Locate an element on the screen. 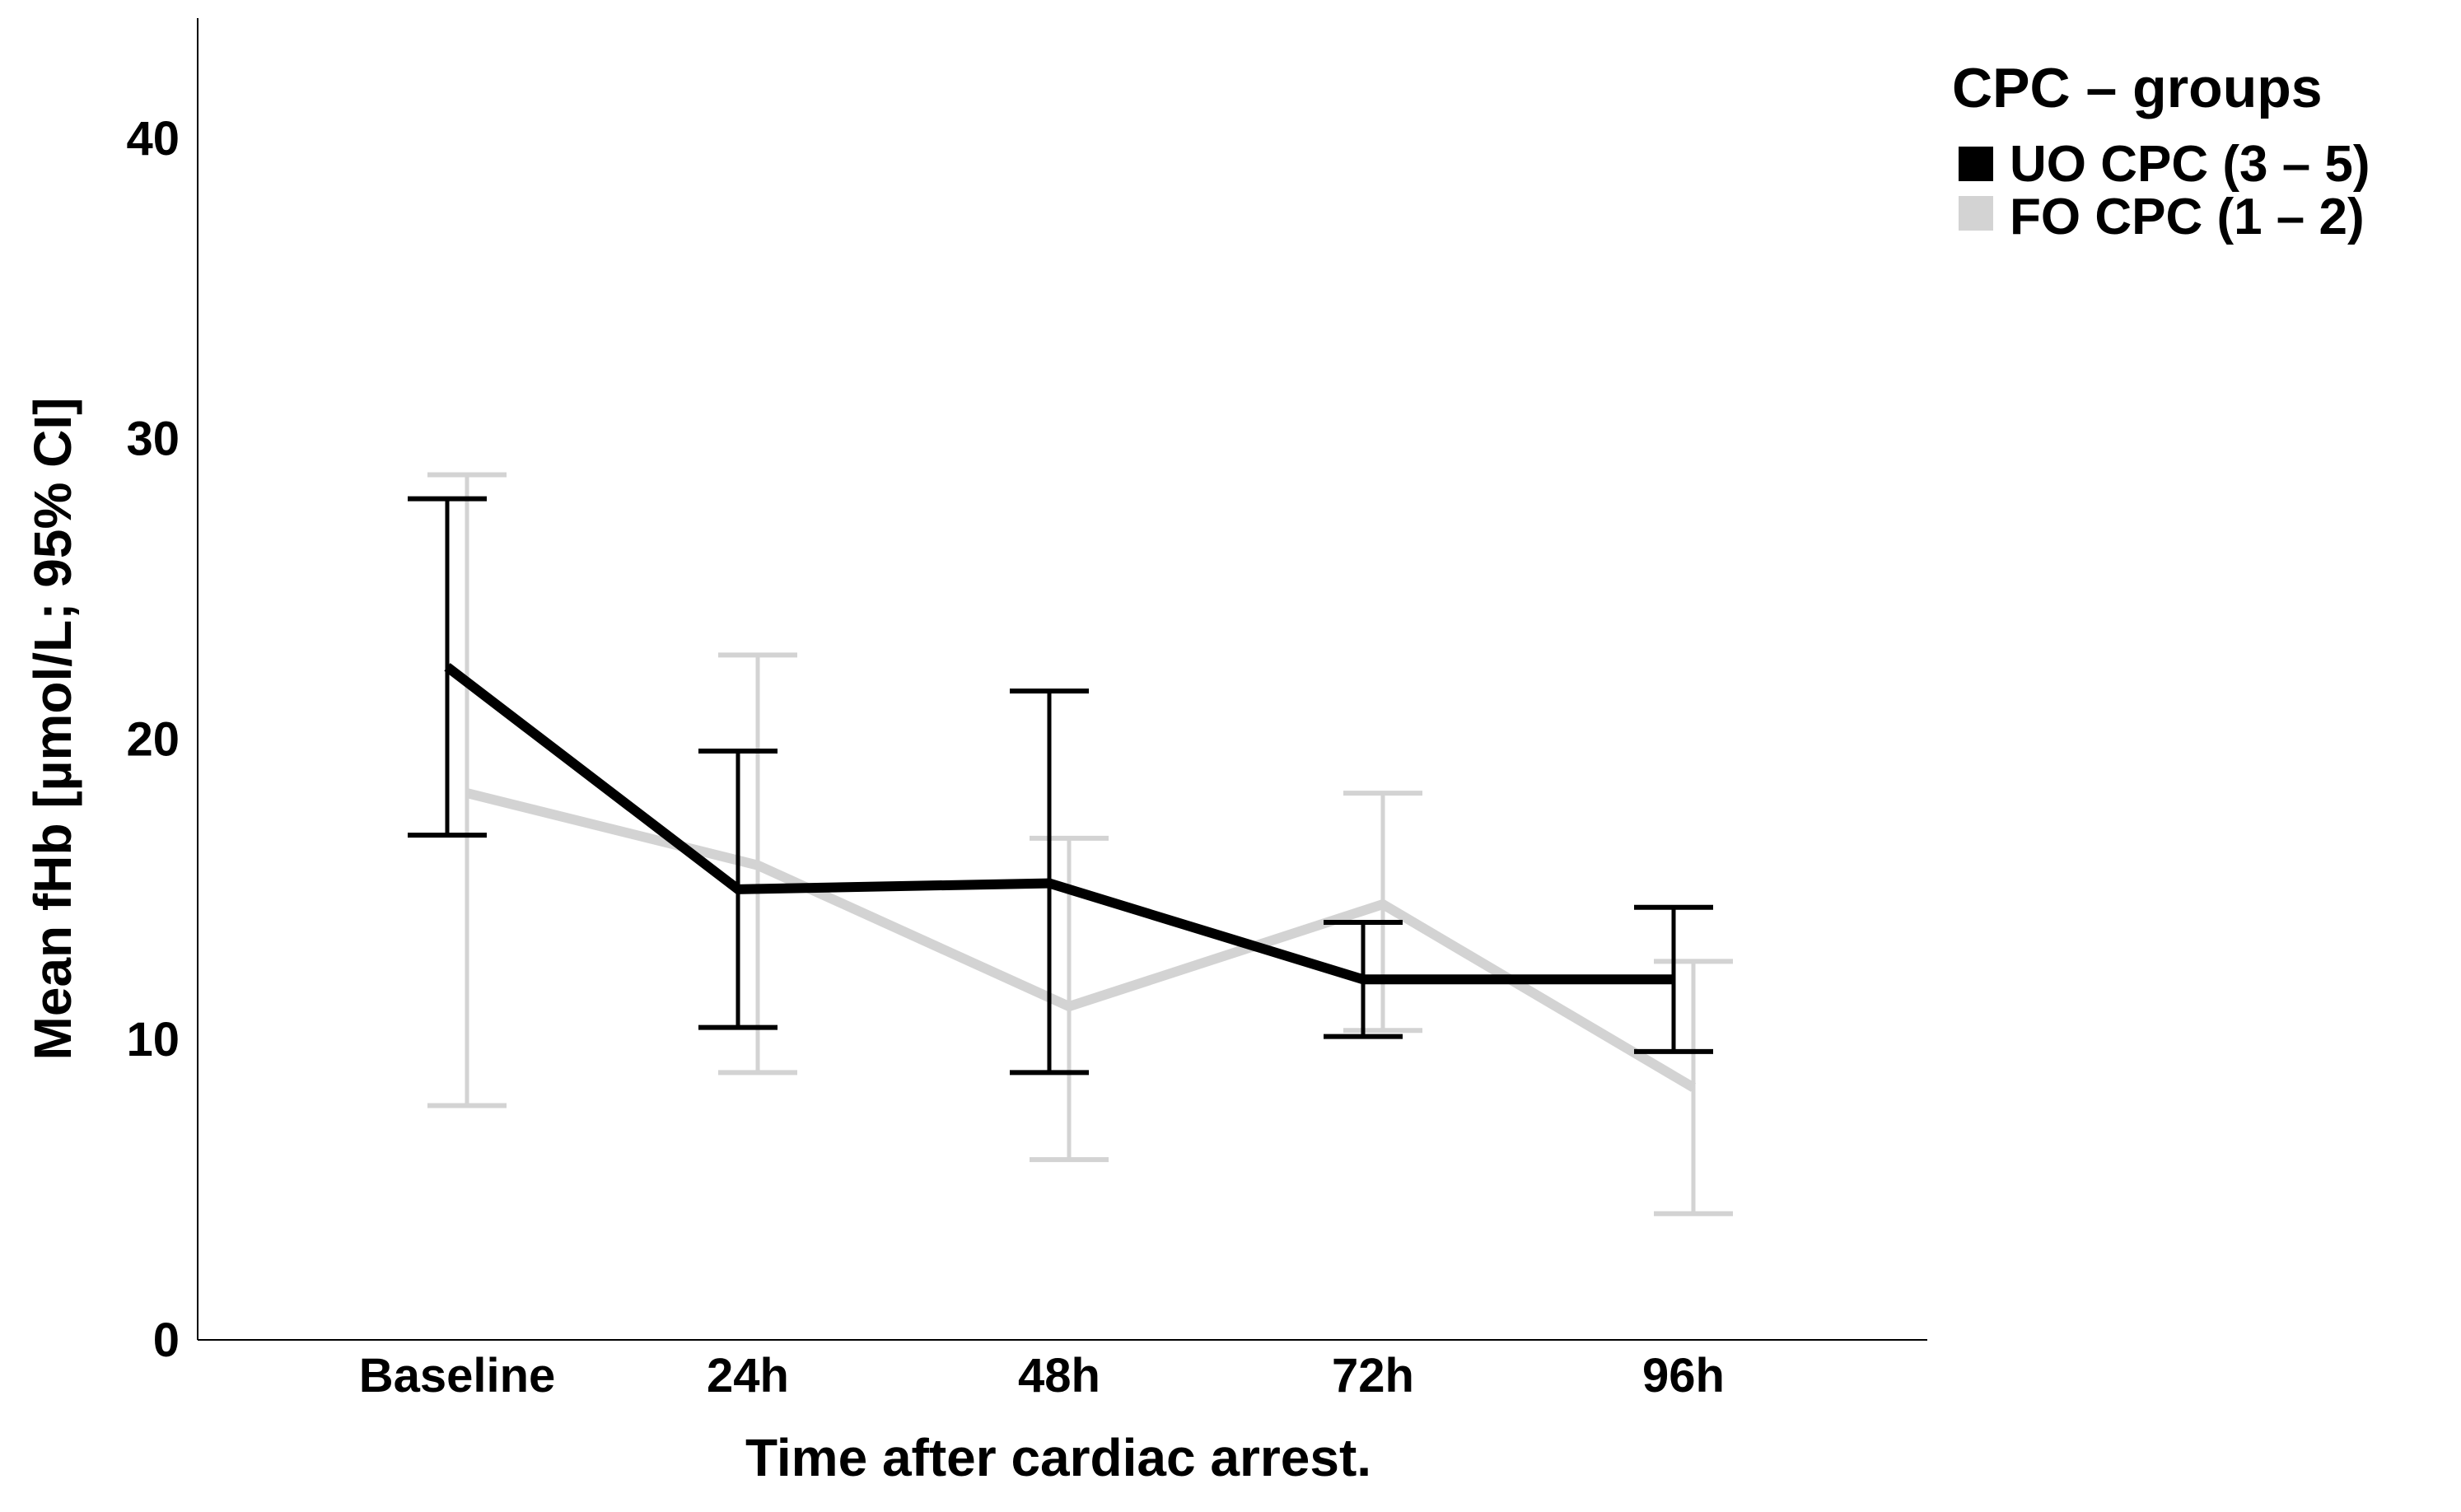  y-tick-label: 0 is located at coordinates (166, 1340).